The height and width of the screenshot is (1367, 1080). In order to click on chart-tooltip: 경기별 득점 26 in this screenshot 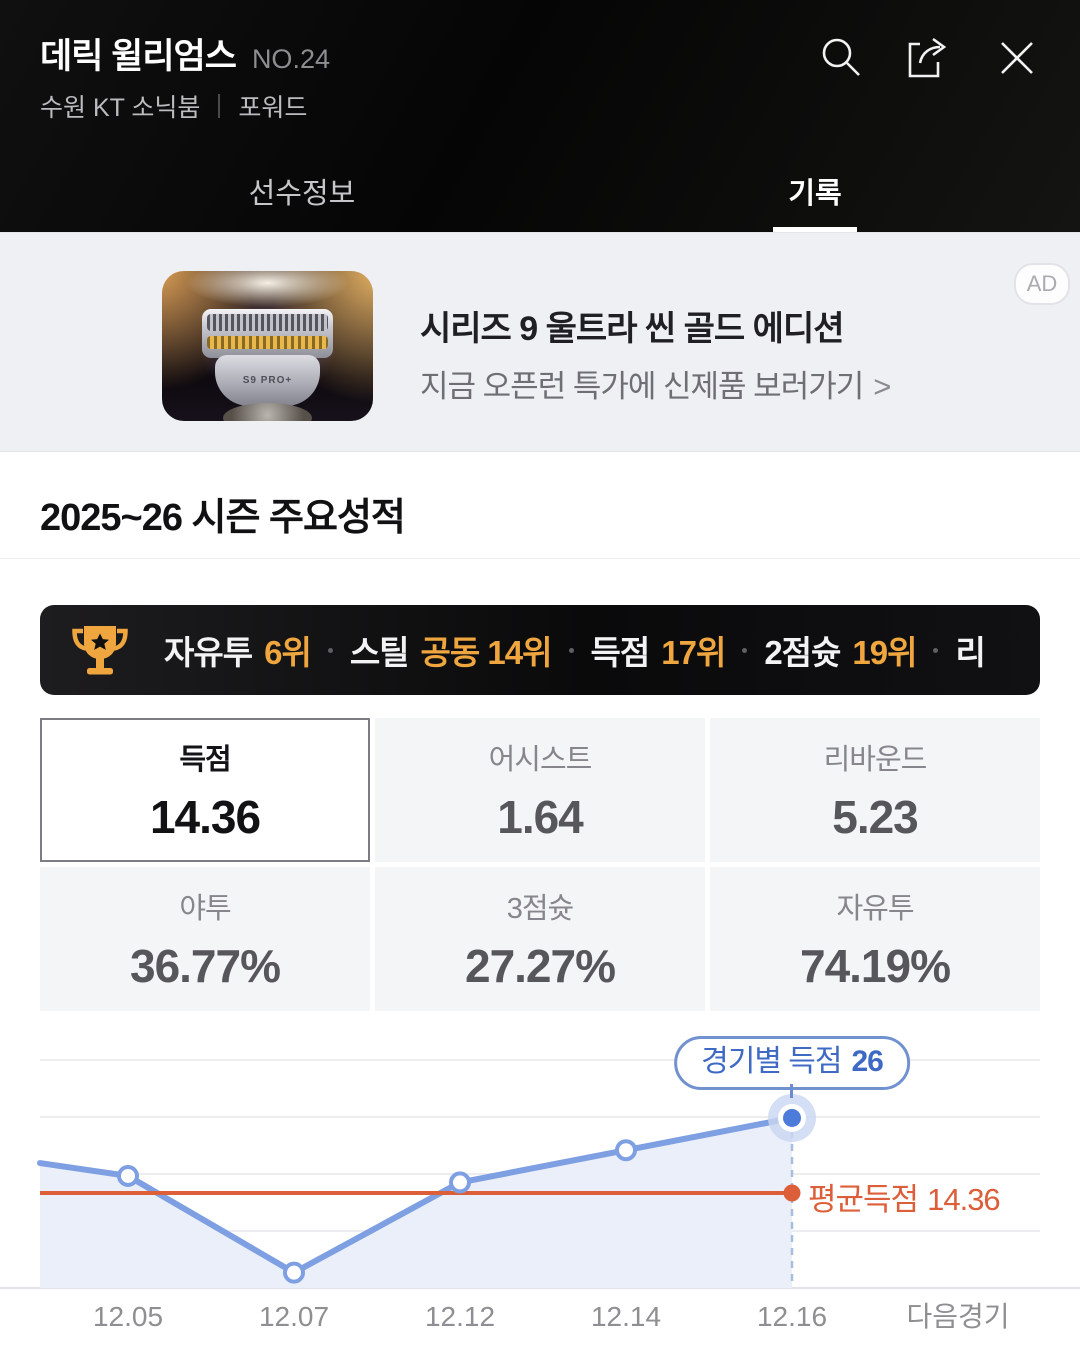, I will do `click(792, 1063)`.